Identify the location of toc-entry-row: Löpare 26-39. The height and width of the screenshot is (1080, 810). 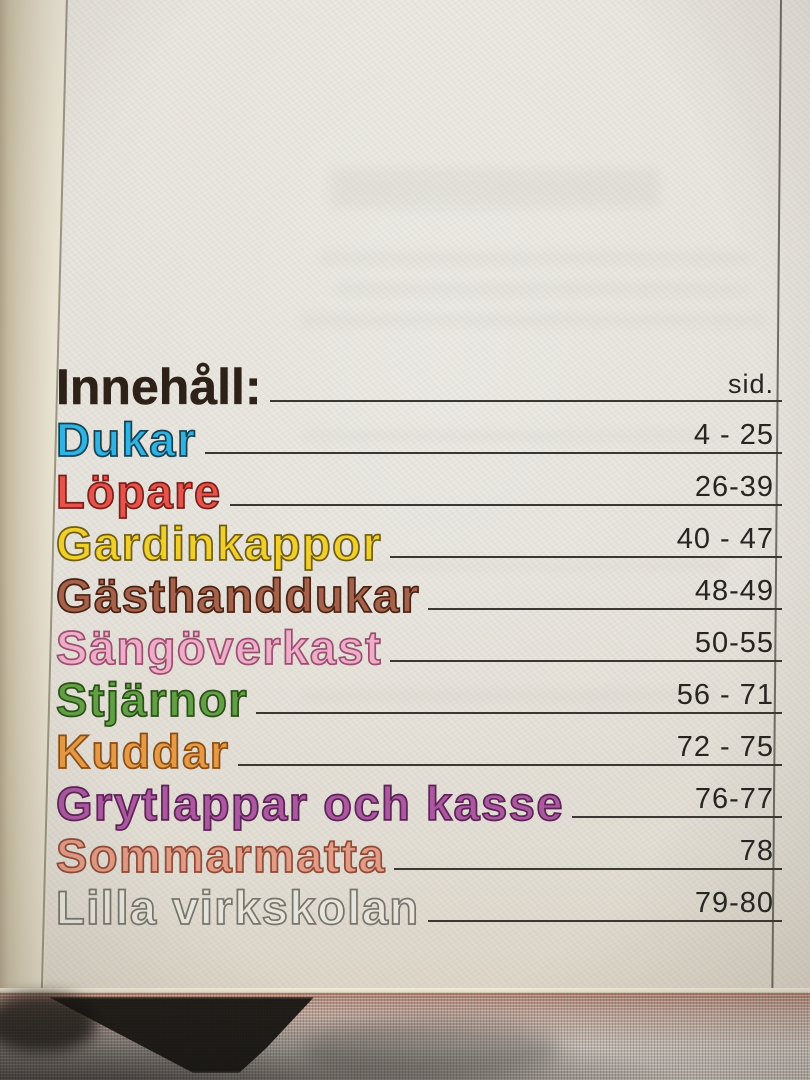
(418, 484).